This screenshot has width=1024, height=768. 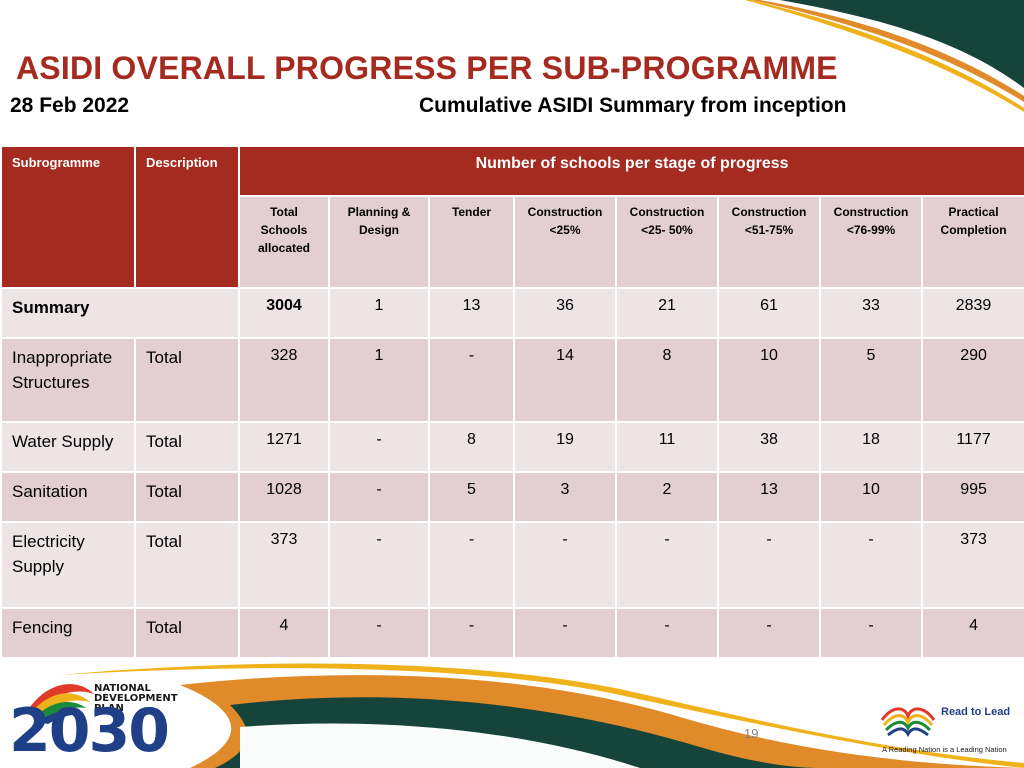 What do you see at coordinates (61, 704) in the screenshot?
I see `ndp-flag-icon` at bounding box center [61, 704].